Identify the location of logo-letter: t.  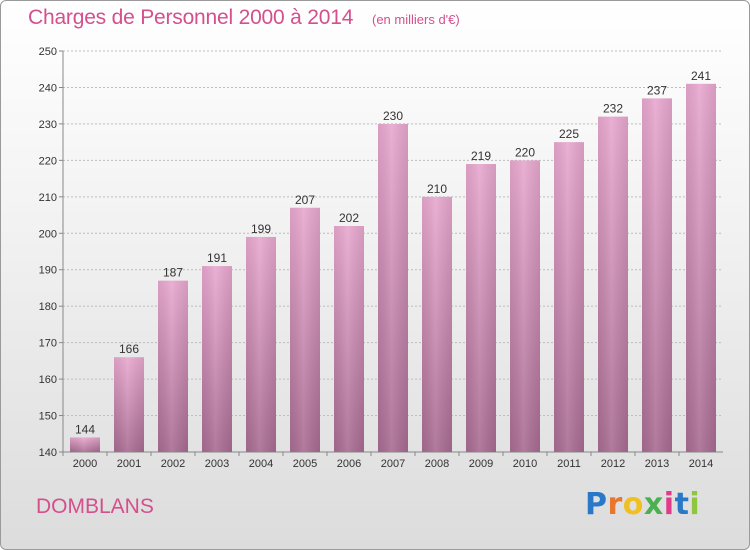
(682, 504).